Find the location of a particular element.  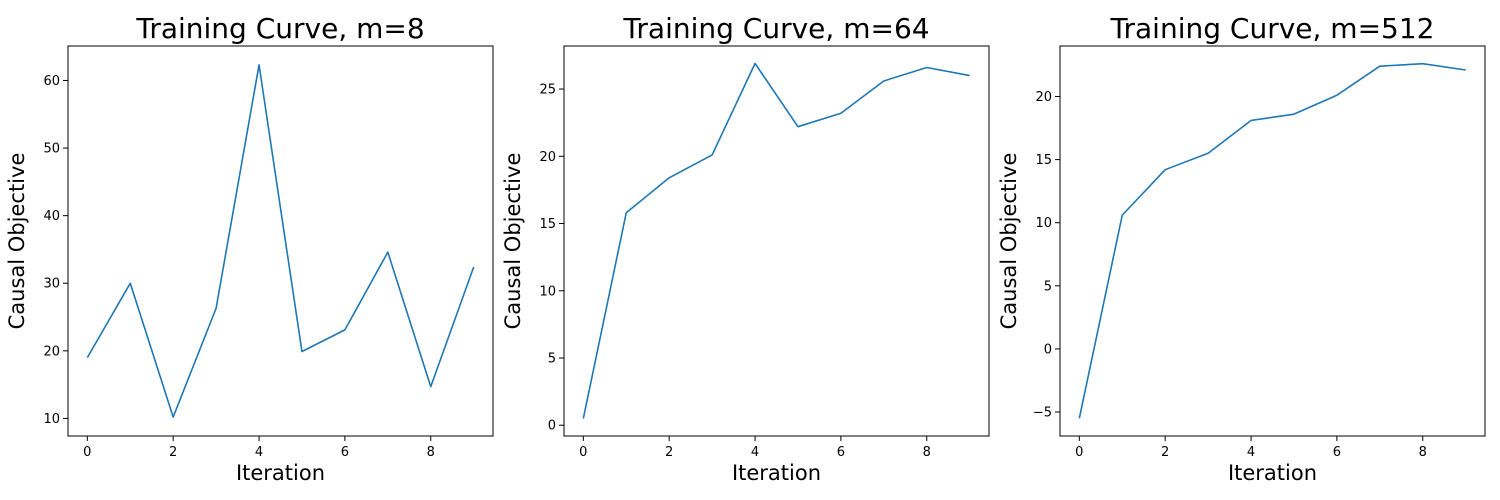

chart-title: Training Curve, m=512 is located at coordinates (1272, 28).